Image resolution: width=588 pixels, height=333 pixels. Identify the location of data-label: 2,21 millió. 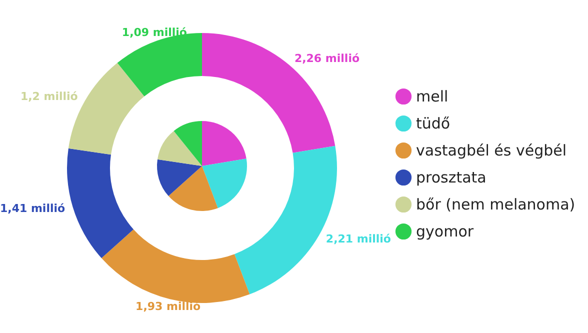
(359, 239).